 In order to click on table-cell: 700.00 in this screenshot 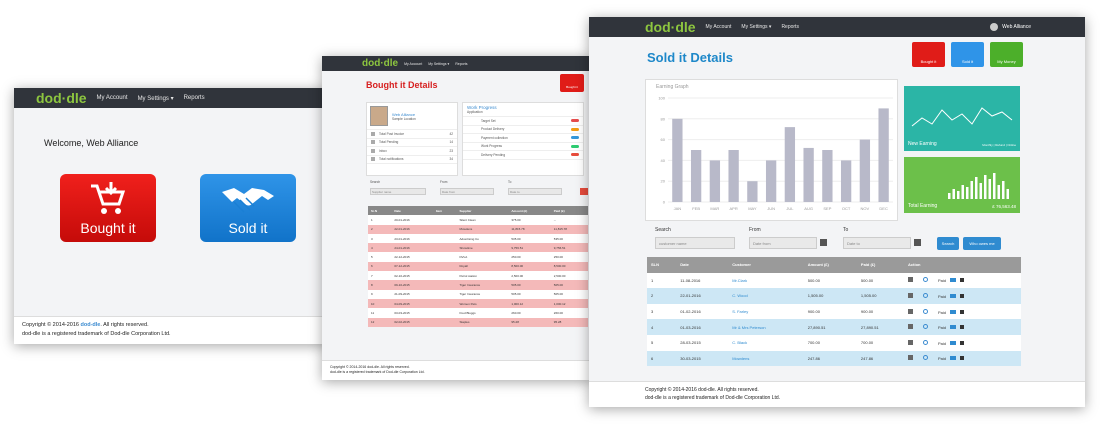, I will do `click(867, 343)`.